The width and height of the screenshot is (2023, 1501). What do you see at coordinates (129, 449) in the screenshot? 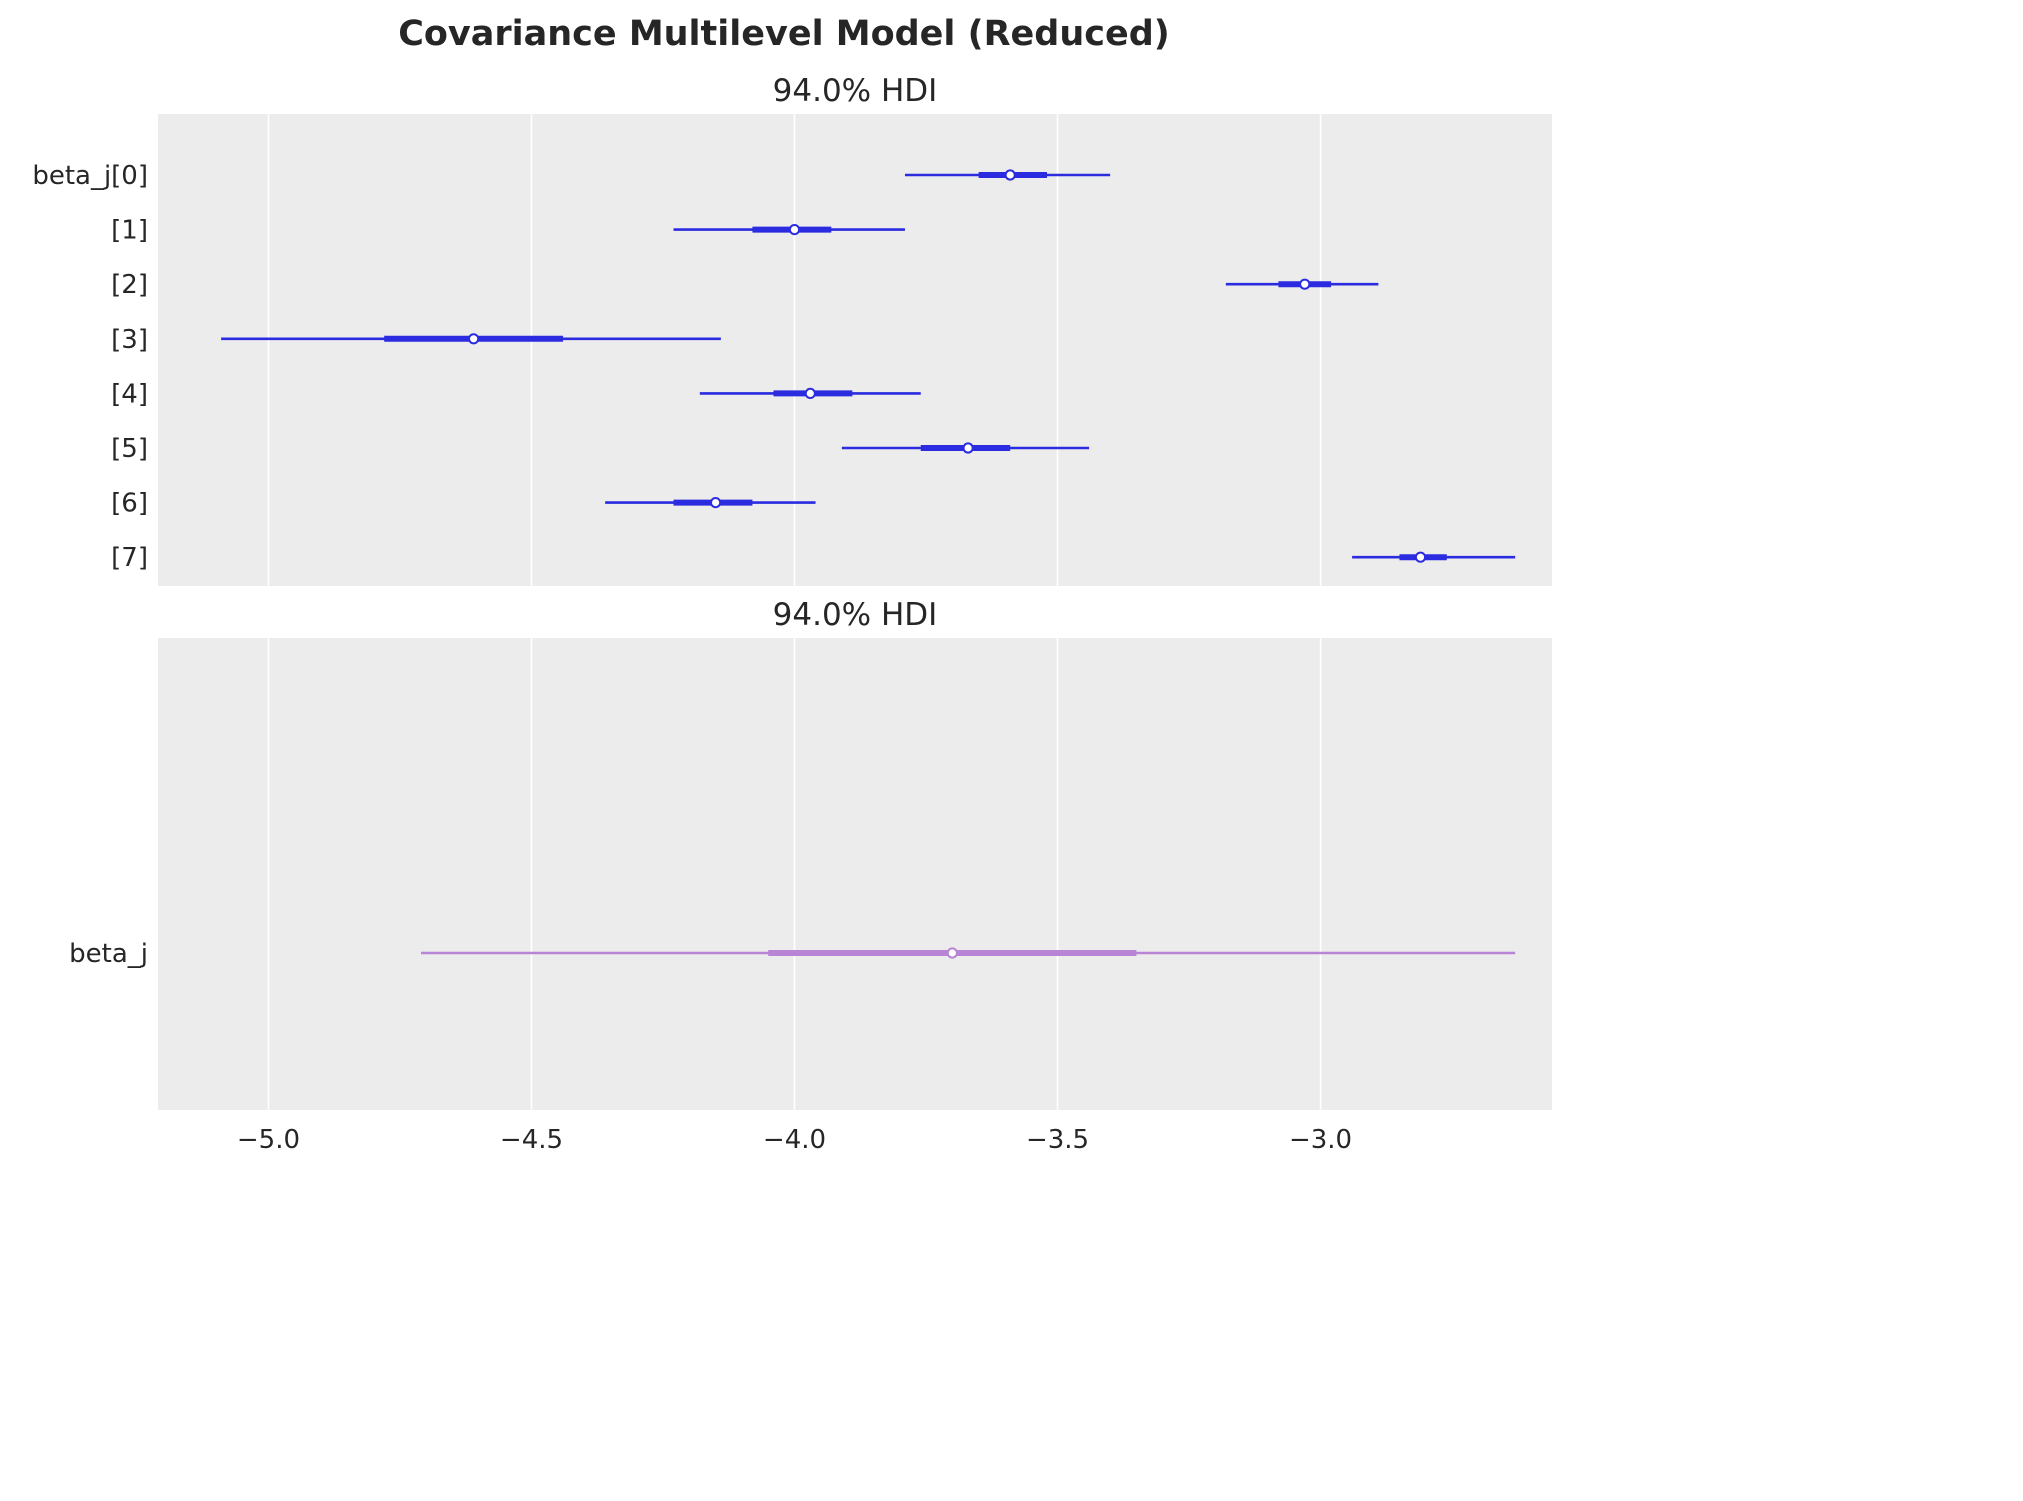
I see `y-tick-label: [5]` at bounding box center [129, 449].